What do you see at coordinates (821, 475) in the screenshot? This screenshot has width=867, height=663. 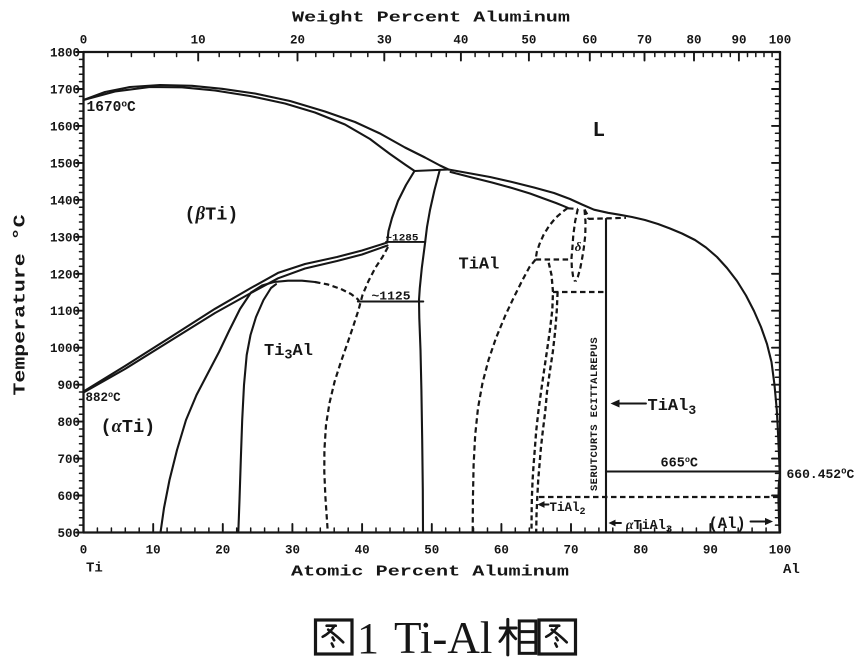 I see `svg-text: 660.452oC` at bounding box center [821, 475].